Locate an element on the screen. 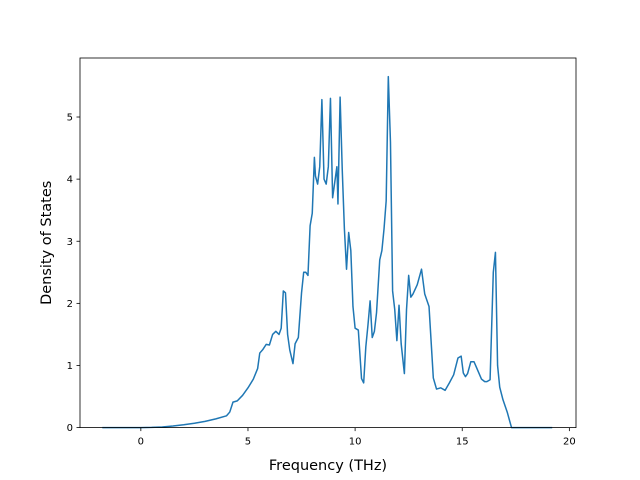 This screenshot has width=640, height=480. x-tick-label: 20 is located at coordinates (569, 442).